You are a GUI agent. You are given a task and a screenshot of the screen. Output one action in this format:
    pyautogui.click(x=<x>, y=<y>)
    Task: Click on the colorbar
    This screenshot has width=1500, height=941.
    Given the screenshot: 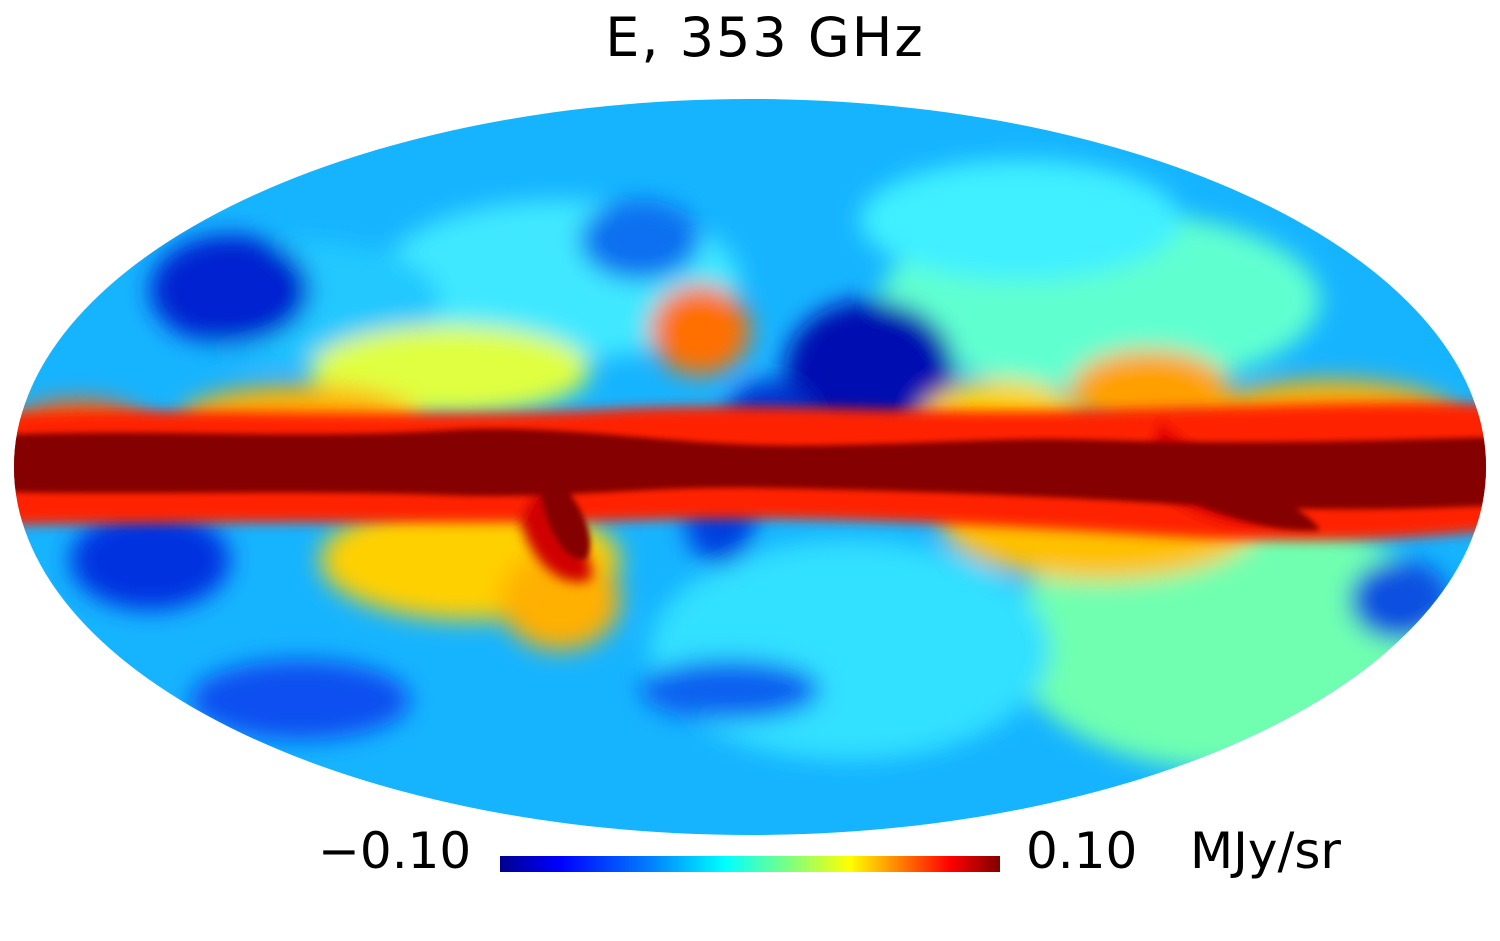 What is the action you would take?
    pyautogui.click(x=750, y=864)
    